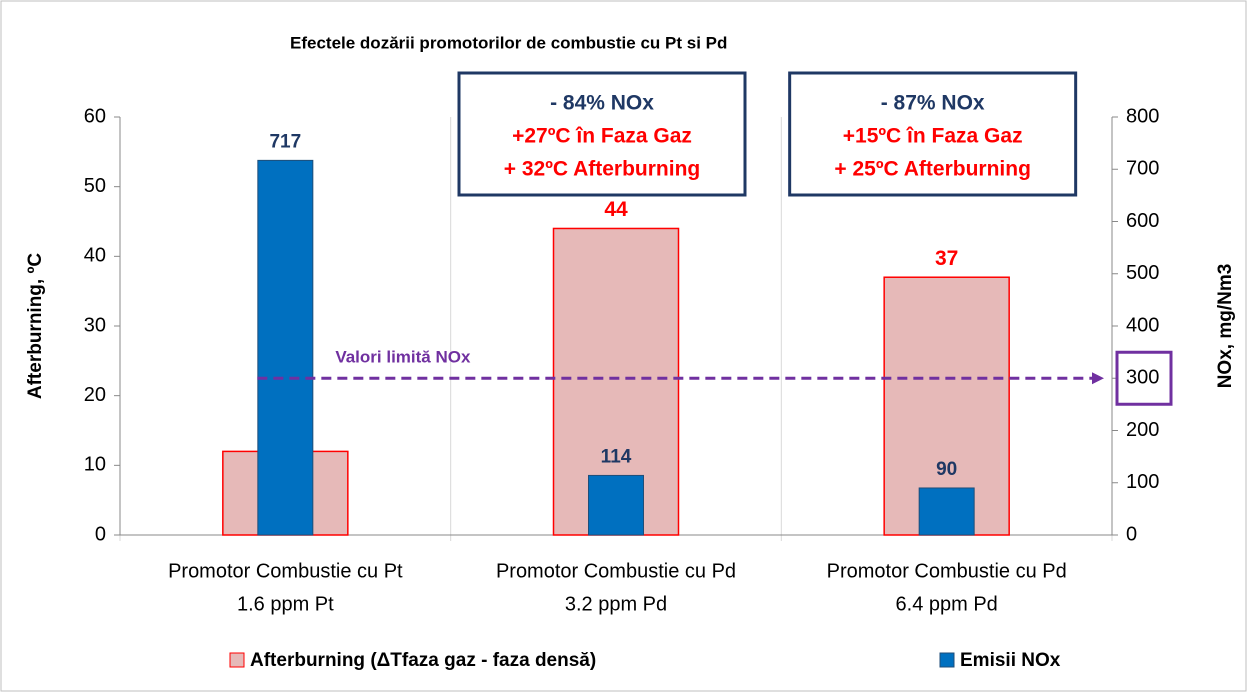 The width and height of the screenshot is (1248, 698). I want to click on y-tick-label: 50, so click(95, 186).